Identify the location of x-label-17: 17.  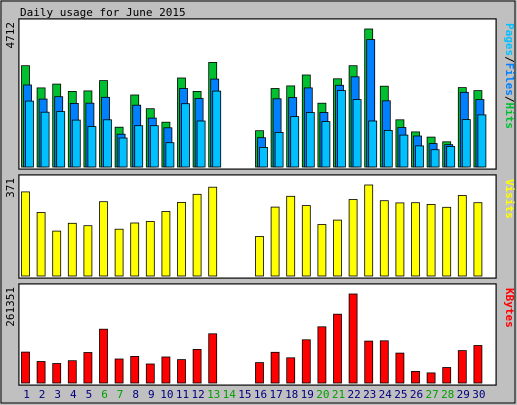
(275, 394).